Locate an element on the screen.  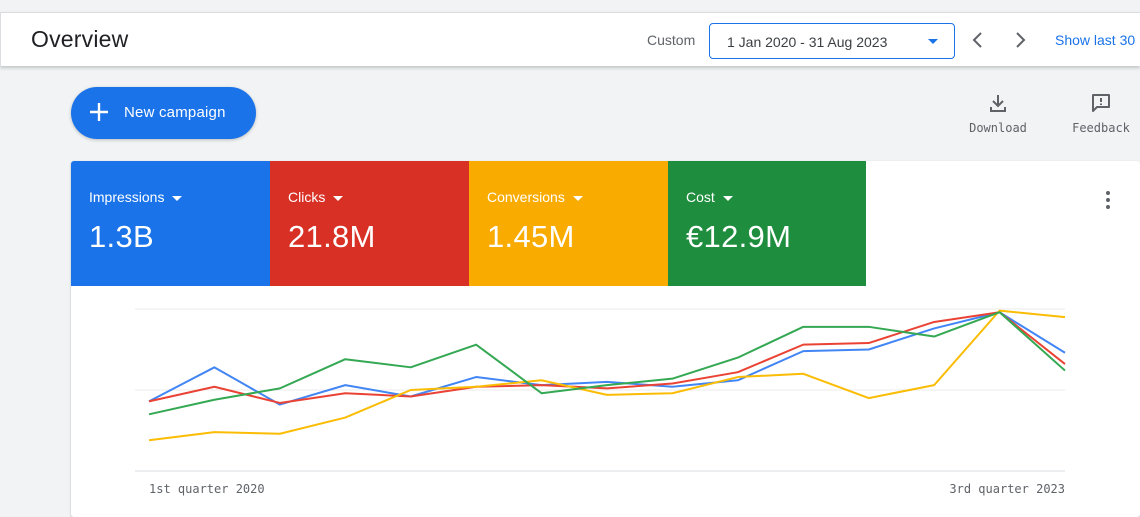
page-title: Overview is located at coordinates (80, 39).